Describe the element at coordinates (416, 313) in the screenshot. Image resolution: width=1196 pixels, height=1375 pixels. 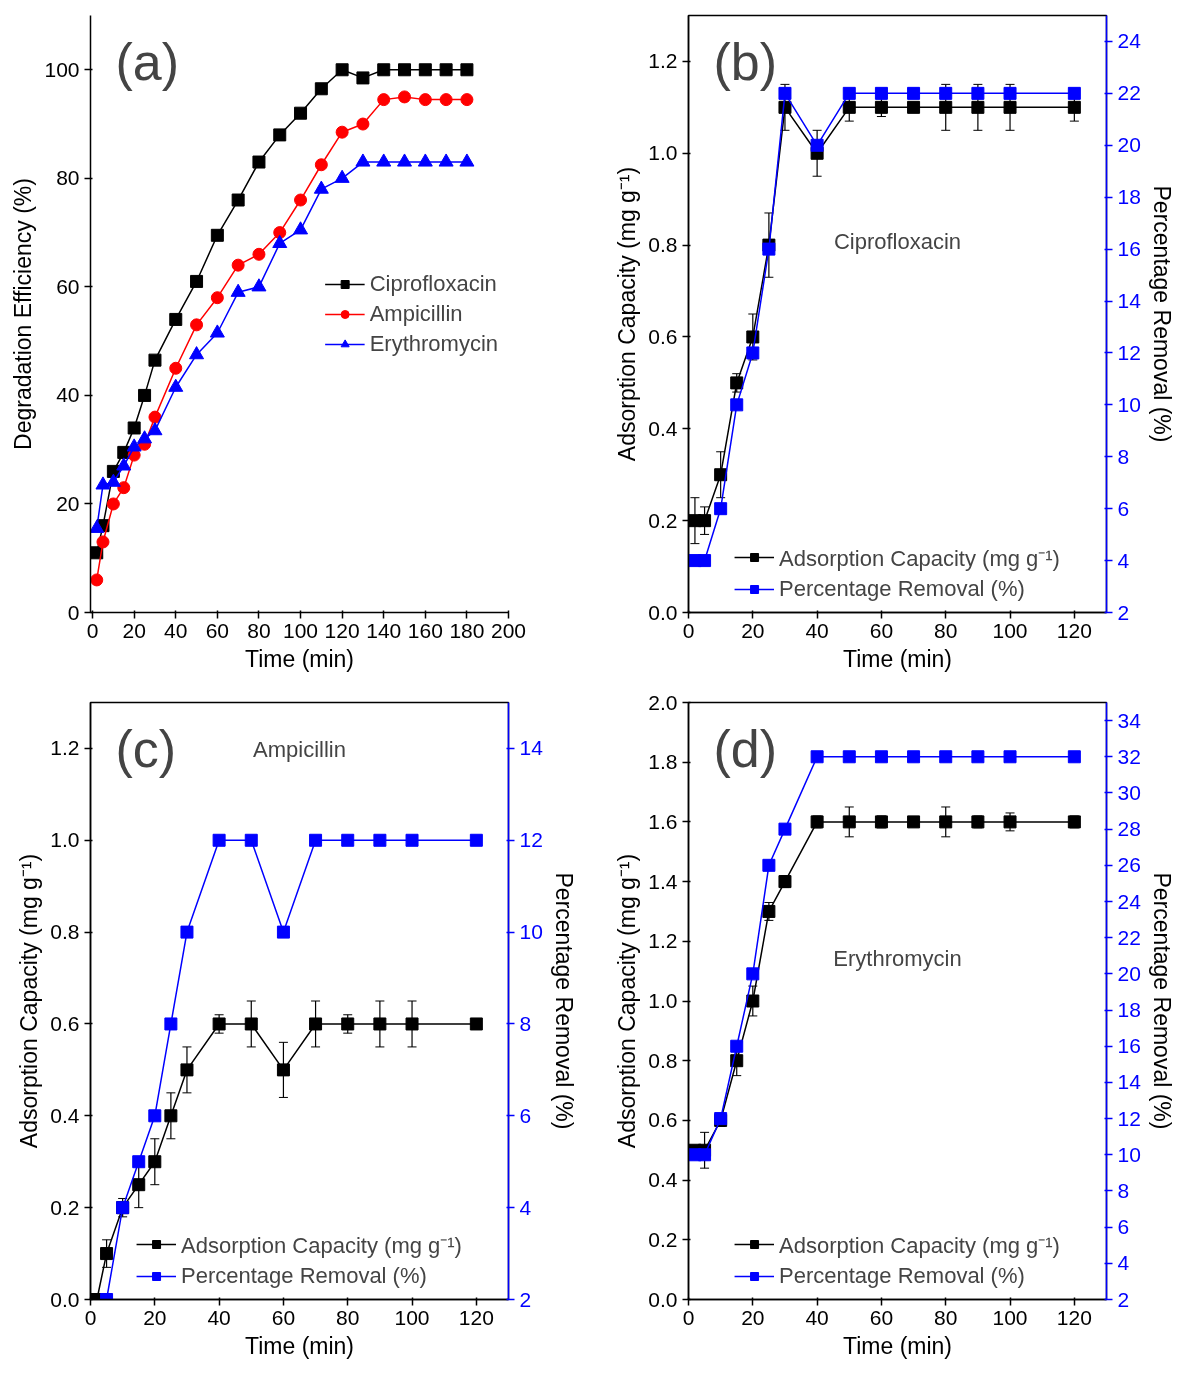
I see `legend-label: Ampicillin` at that location.